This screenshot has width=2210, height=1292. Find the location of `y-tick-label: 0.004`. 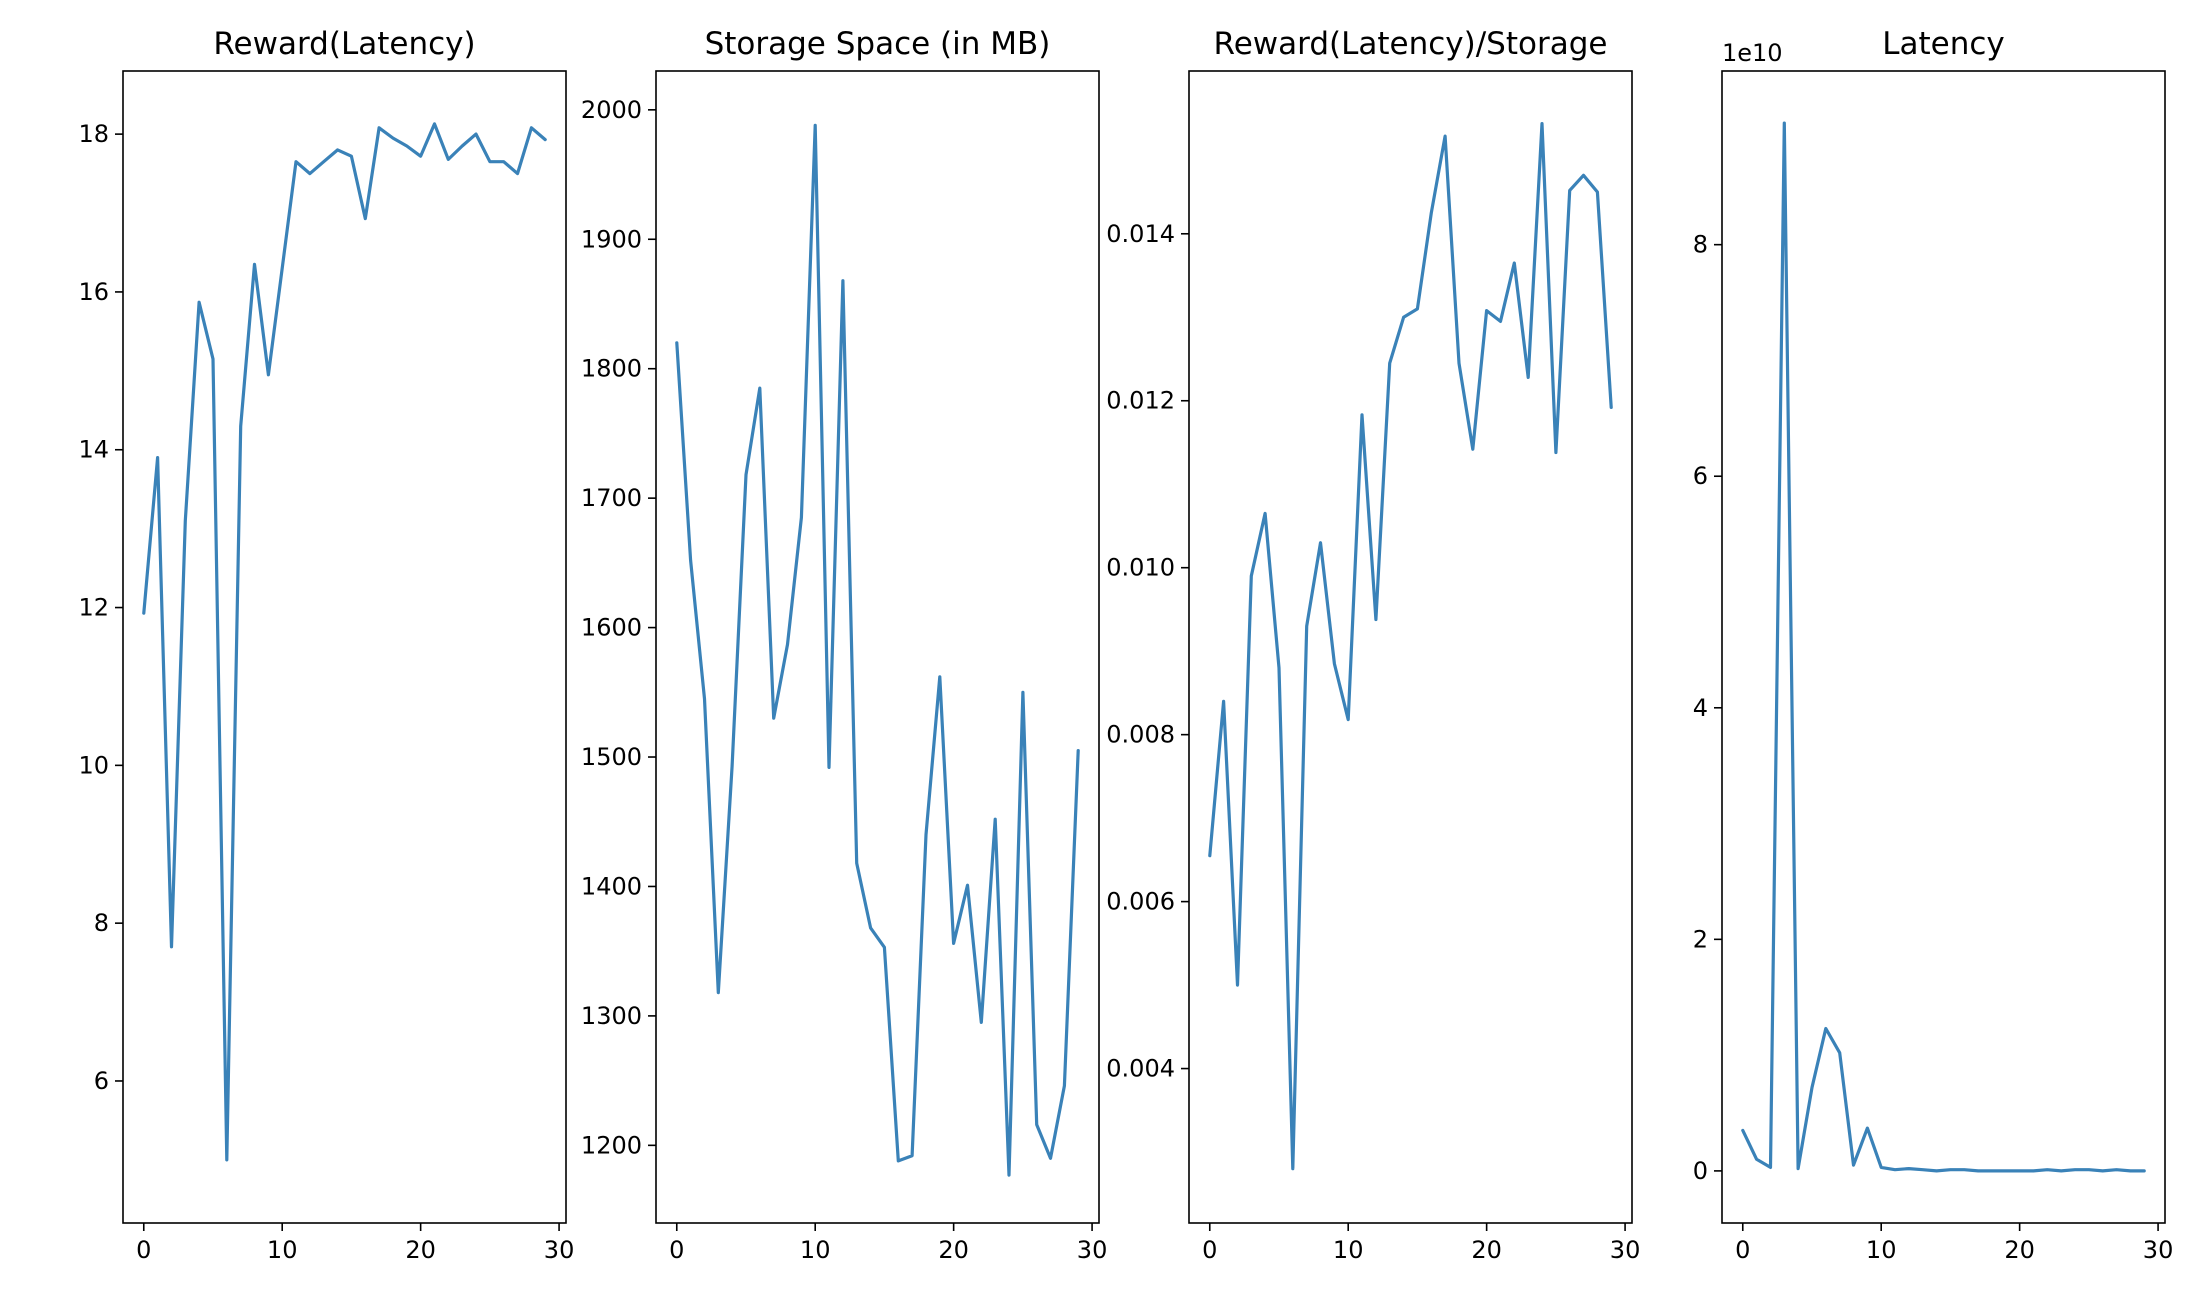

y-tick-label: 0.004 is located at coordinates (1140, 1069).